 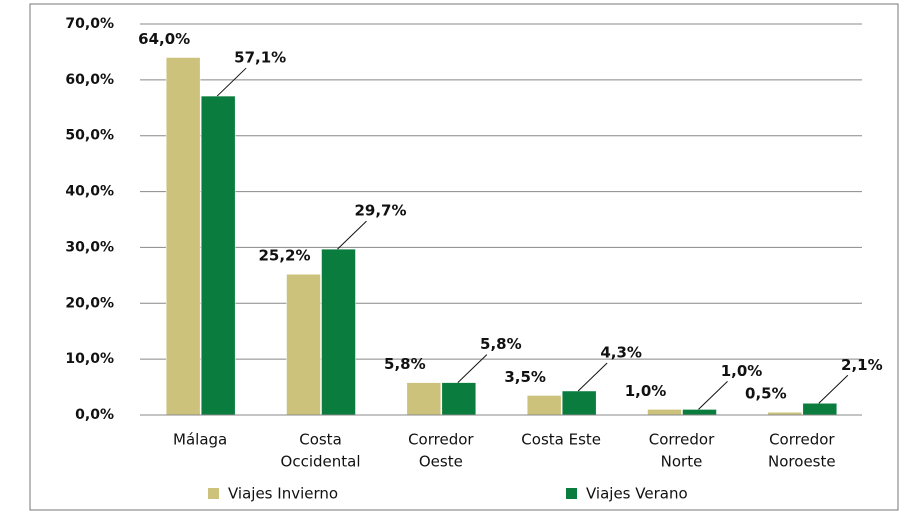 I want to click on value-label: 64,0%, so click(x=164, y=39).